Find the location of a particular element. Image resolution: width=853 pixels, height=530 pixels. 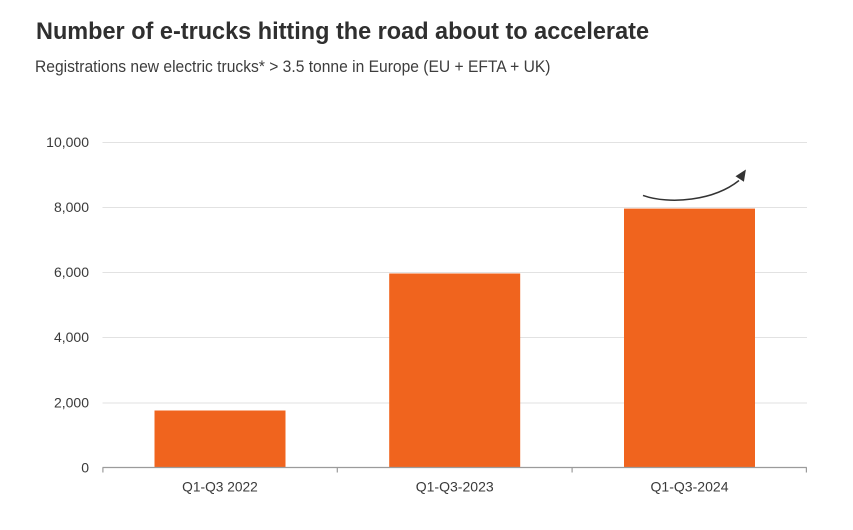

svg-text: 10,000 is located at coordinates (67, 142).